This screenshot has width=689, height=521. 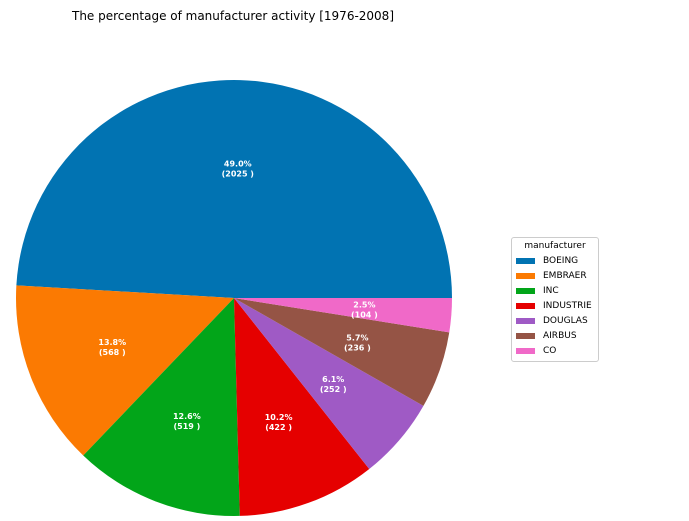 I want to click on legend-item-boeing: BOEING, so click(x=555, y=260).